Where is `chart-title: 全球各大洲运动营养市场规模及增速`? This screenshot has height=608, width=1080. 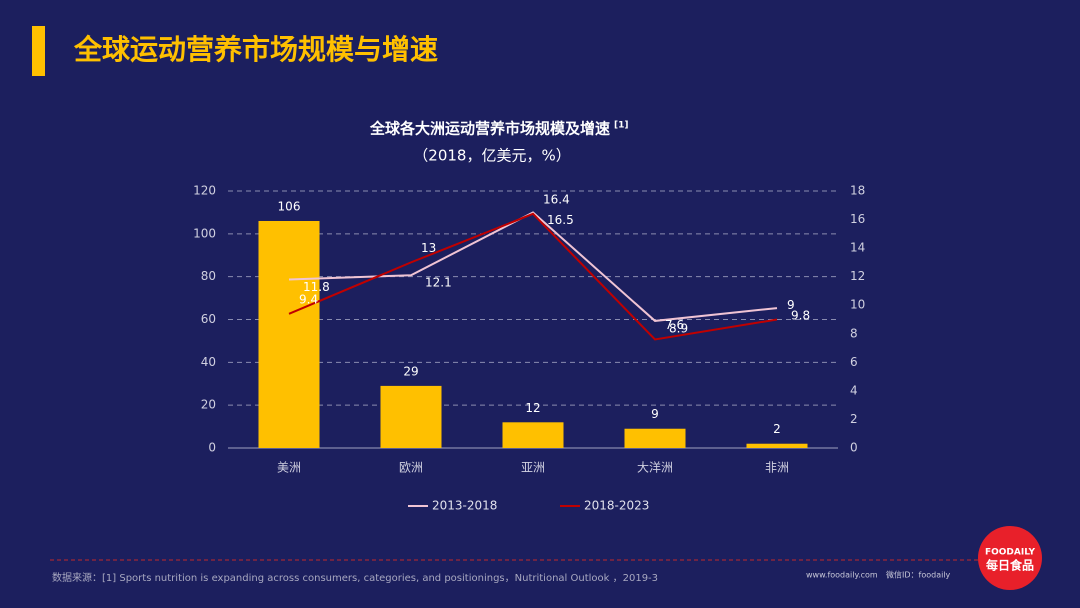
chart-title: 全球各大洲运动营养市场规模及增速 is located at coordinates (489, 129).